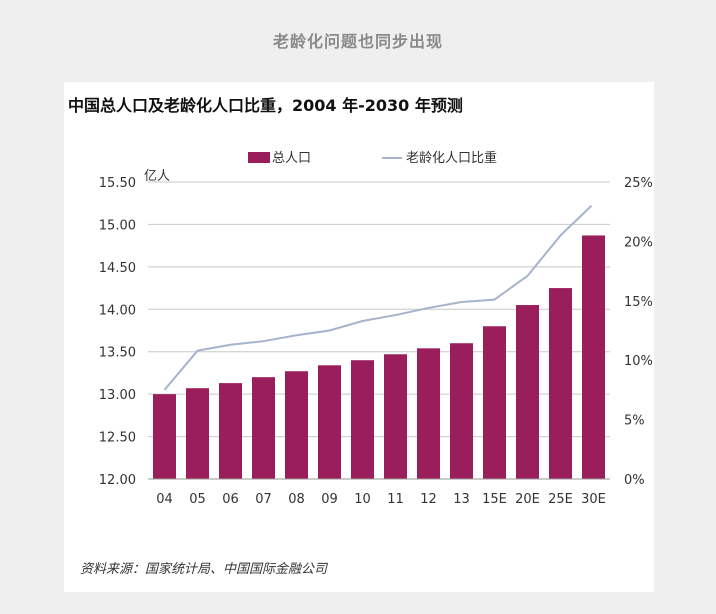  I want to click on x-tick-label: 10, so click(362, 499).